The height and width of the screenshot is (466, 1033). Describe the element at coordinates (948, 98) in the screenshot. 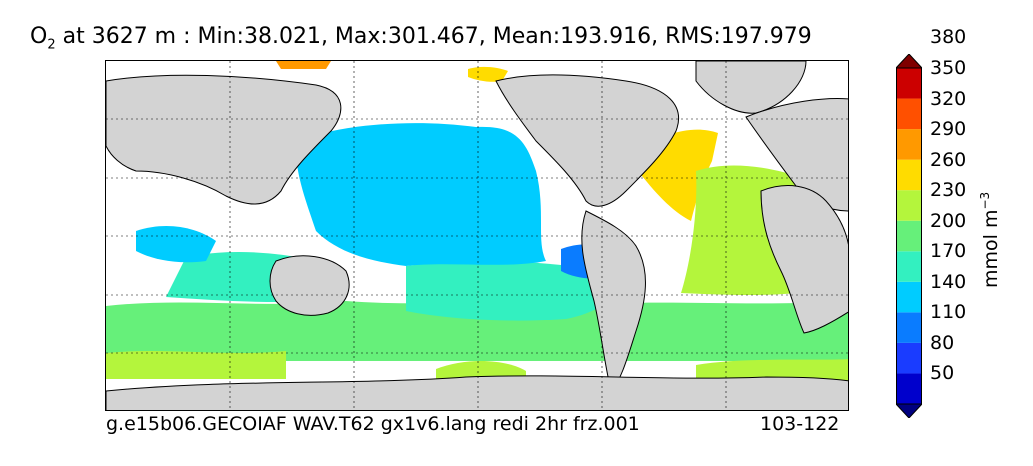

I see `colorbar-tick-label: 320` at that location.